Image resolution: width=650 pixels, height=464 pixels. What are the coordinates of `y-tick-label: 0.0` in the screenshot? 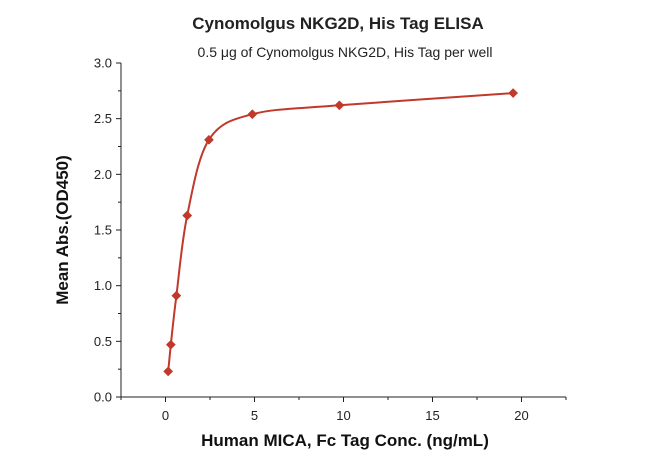 It's located at (103, 397).